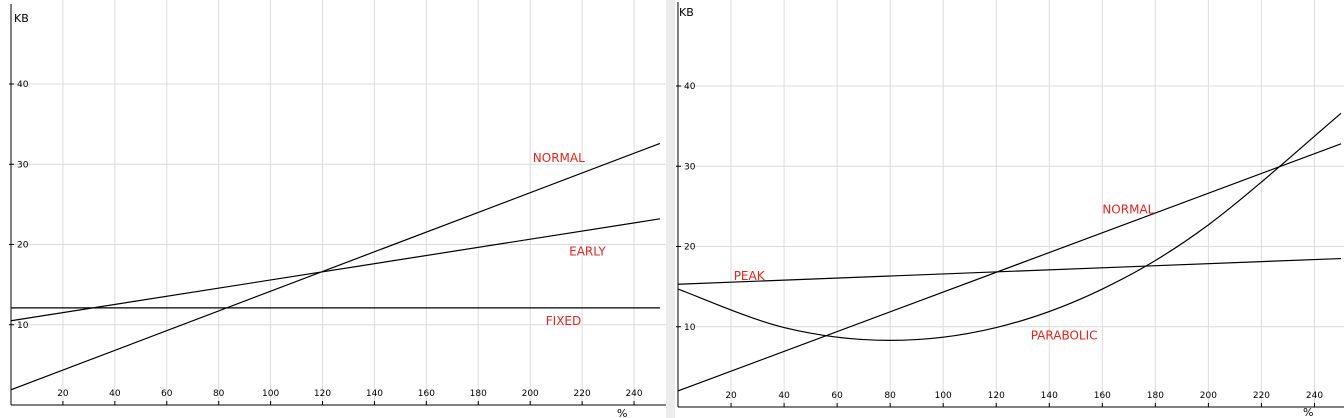 The image size is (1344, 418). I want to click on chart1-x-tick-label-160: 160, so click(1102, 396).